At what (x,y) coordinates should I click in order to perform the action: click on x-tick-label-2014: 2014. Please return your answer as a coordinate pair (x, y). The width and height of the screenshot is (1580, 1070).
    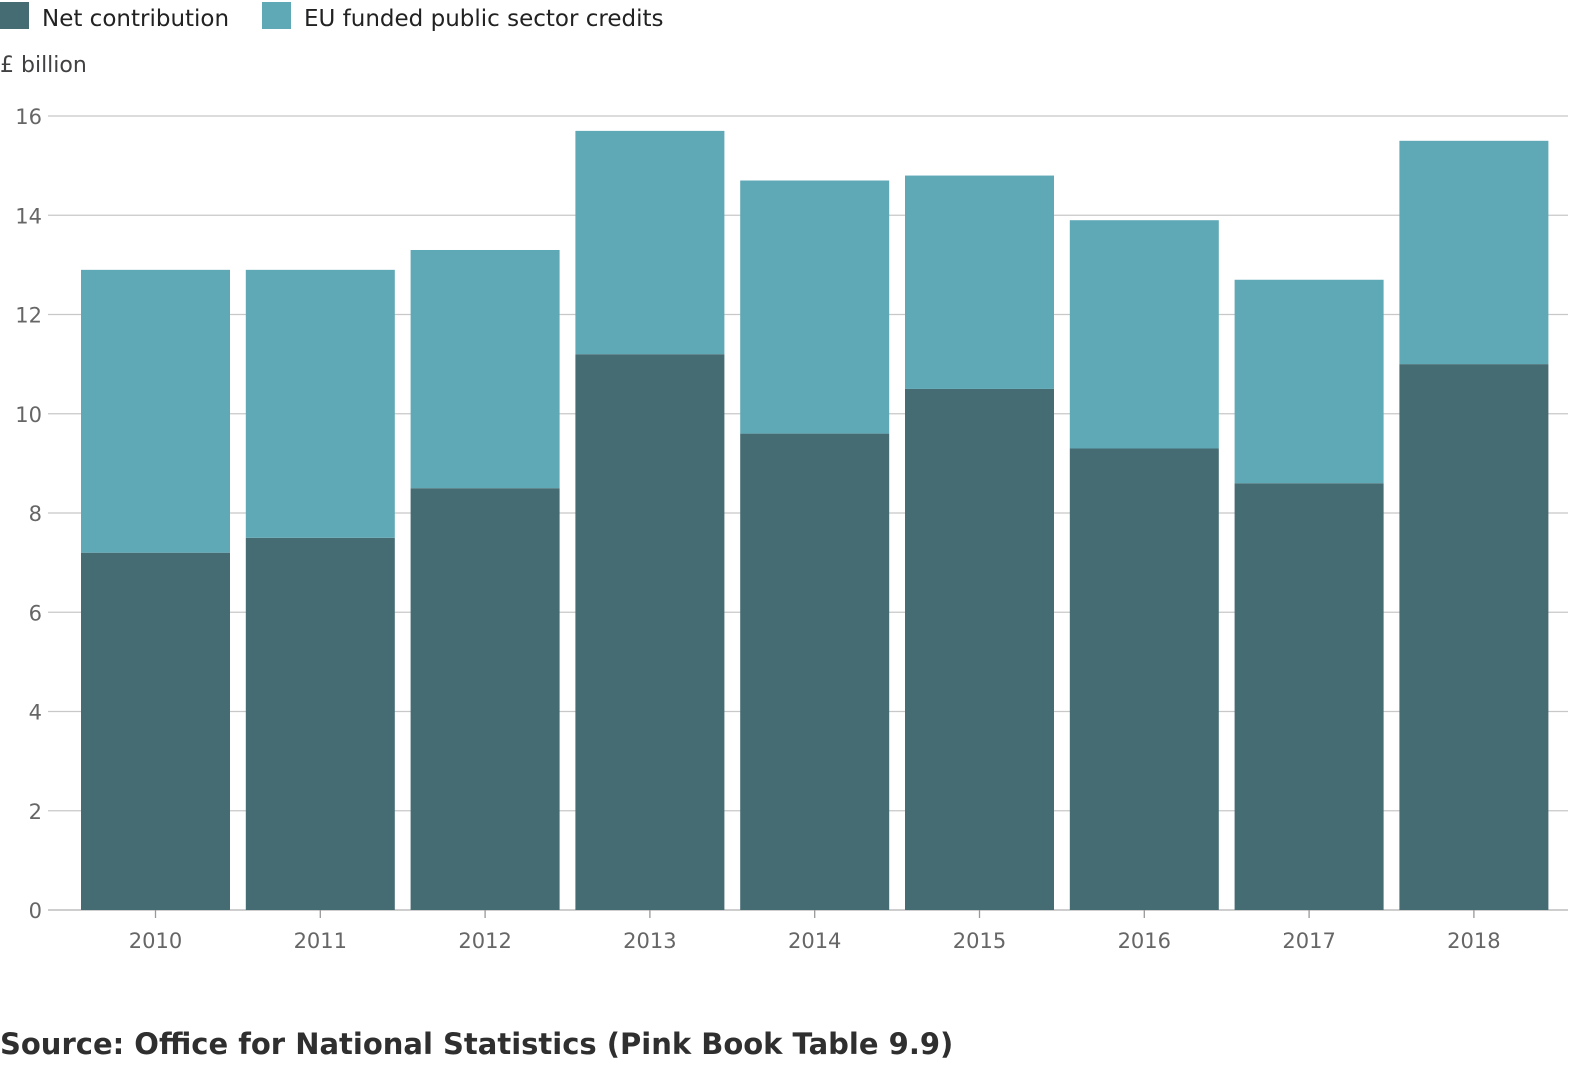
    Looking at the image, I should click on (814, 941).